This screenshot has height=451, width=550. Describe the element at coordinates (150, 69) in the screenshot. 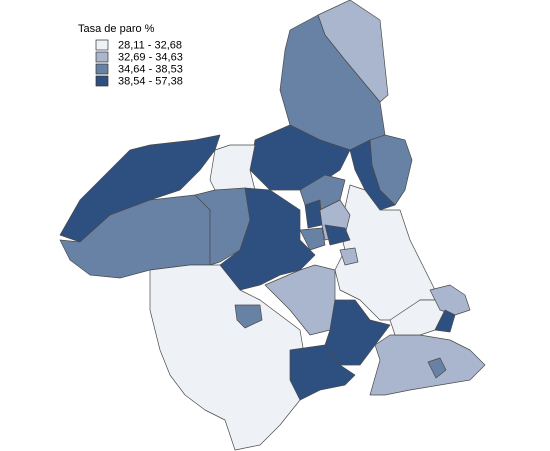

I see `legend-label: 34,64 - 38,53` at that location.